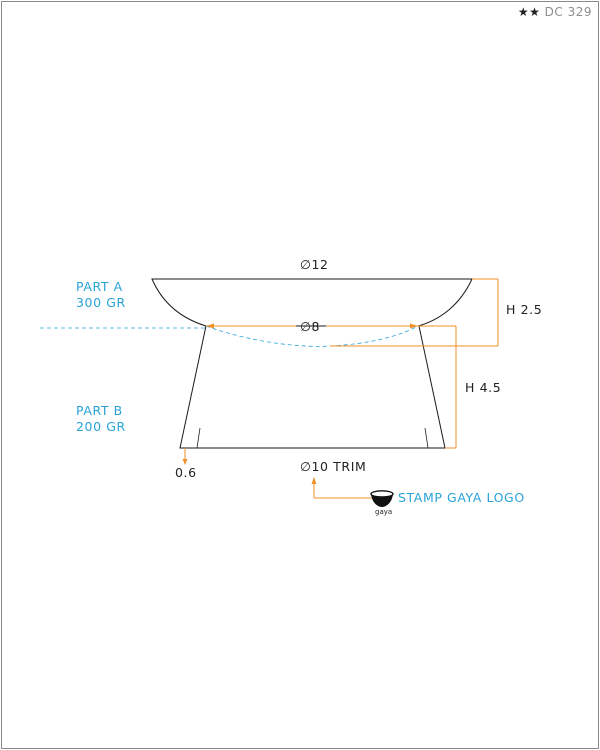 The image size is (600, 750). What do you see at coordinates (101, 302) in the screenshot?
I see `part-a-weight: 300 GR` at bounding box center [101, 302].